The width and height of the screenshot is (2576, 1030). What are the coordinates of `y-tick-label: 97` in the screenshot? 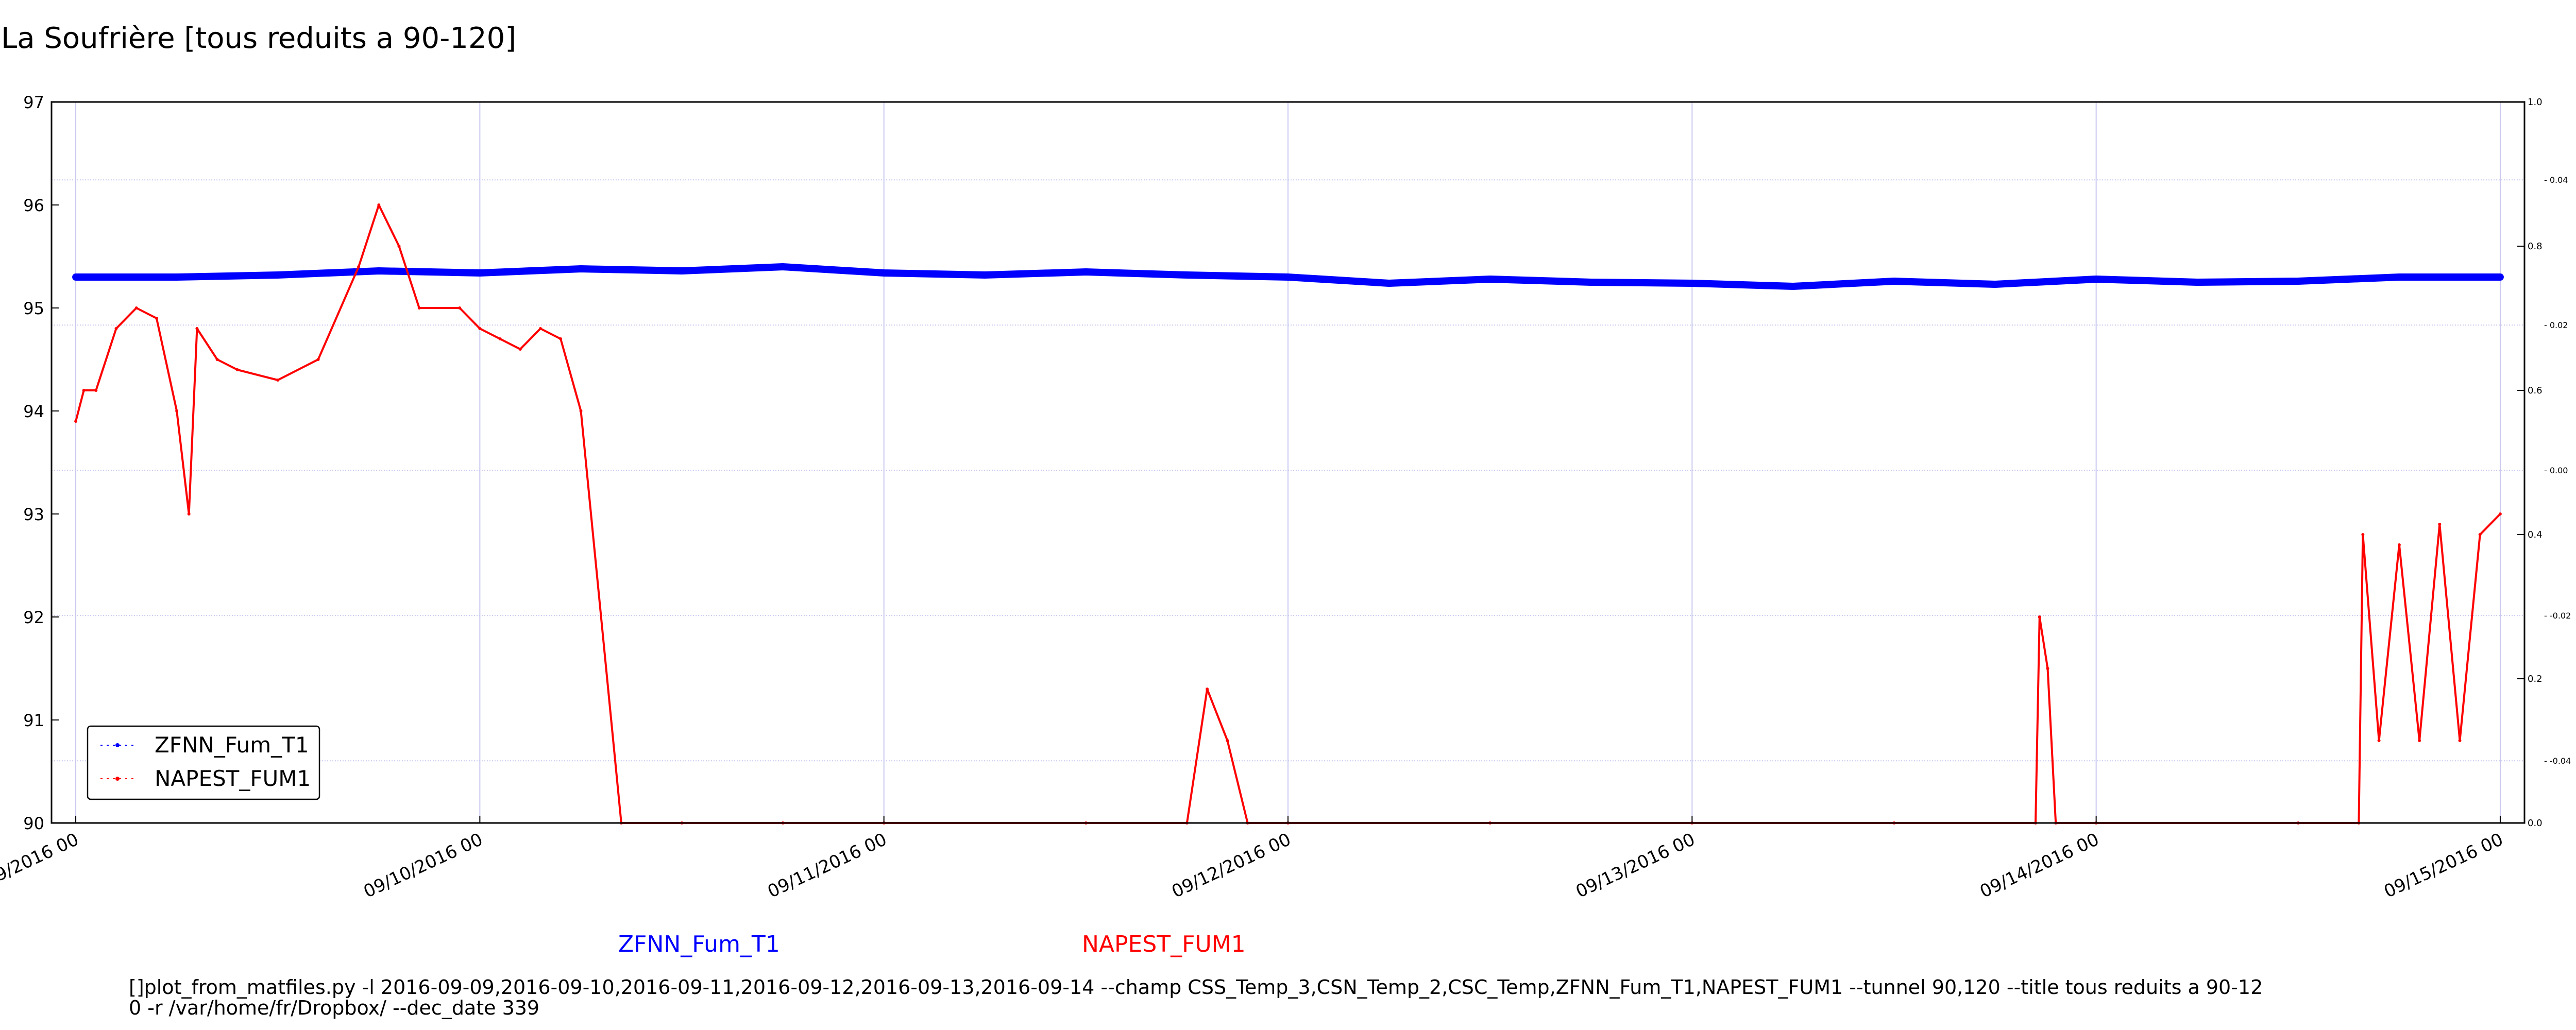 It's located at (33, 102).